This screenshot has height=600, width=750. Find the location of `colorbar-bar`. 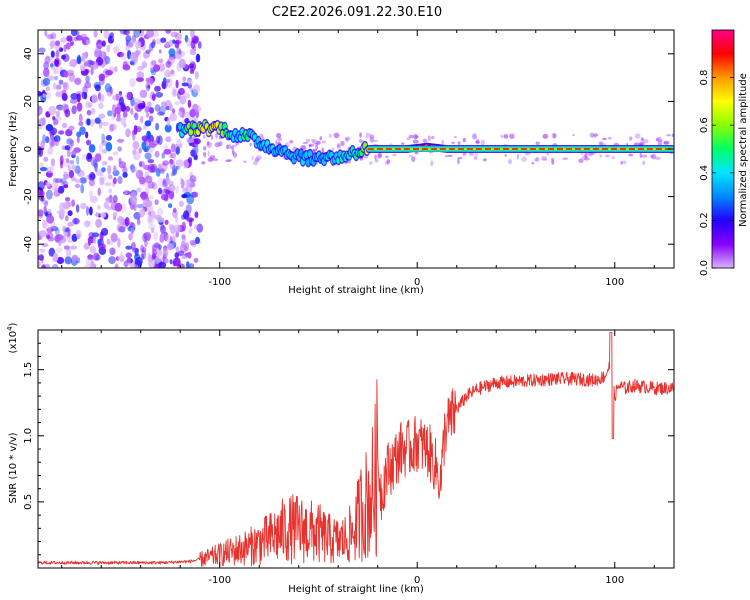

colorbar-bar is located at coordinates (723, 149).